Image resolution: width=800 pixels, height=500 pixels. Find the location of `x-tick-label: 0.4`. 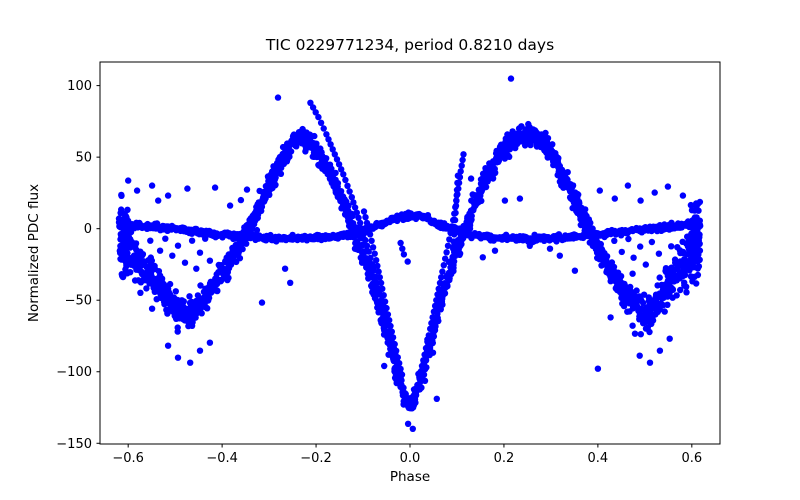

x-tick-label: 0.4 is located at coordinates (598, 458).